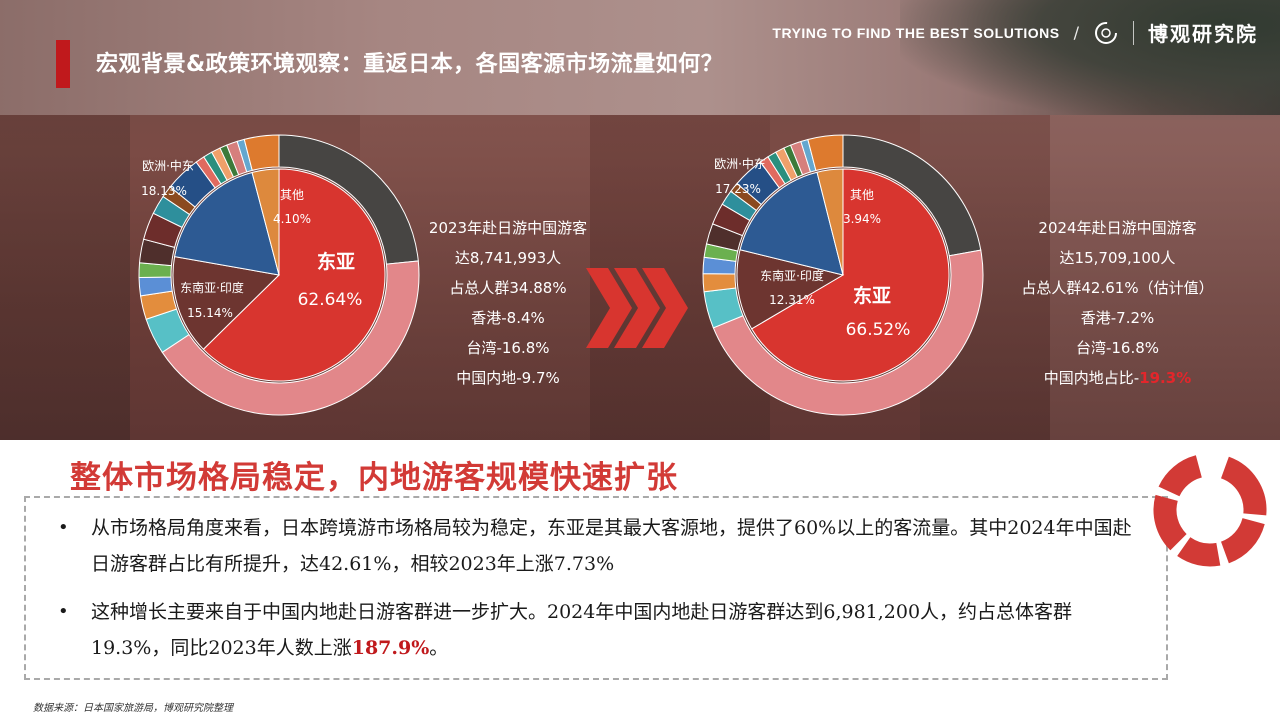 The image size is (1280, 720). Describe the element at coordinates (210, 313) in the screenshot. I see `pct-sea-2023: 15.14%` at that location.